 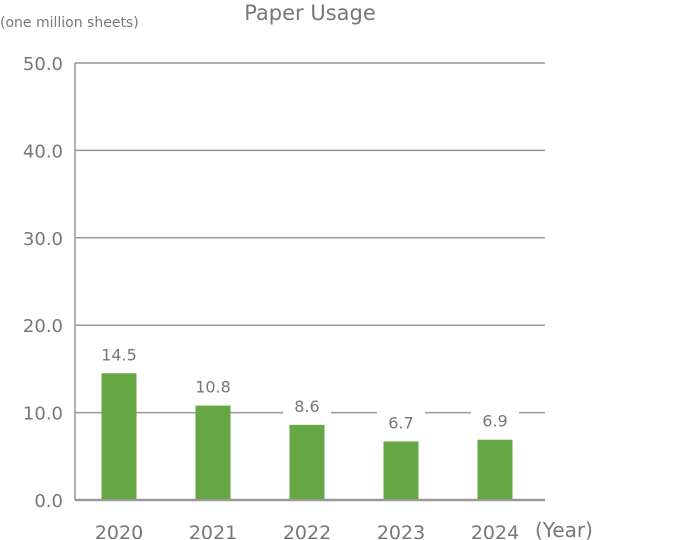 What do you see at coordinates (307, 461) in the screenshot?
I see `bar-2022` at bounding box center [307, 461].